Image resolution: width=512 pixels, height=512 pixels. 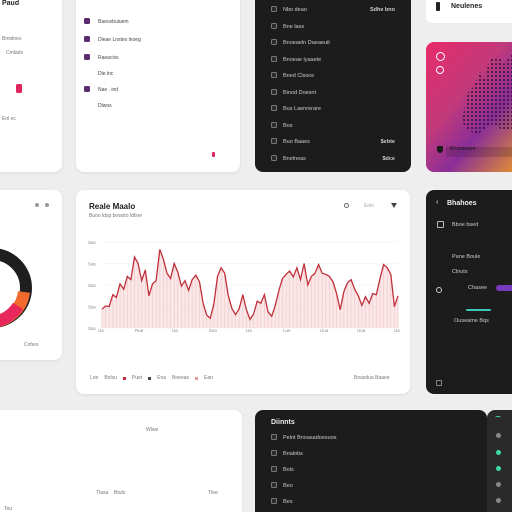 What do you see at coordinates (369, 206) in the screenshot?
I see `chart-toolbar-label: Enle` at bounding box center [369, 206].